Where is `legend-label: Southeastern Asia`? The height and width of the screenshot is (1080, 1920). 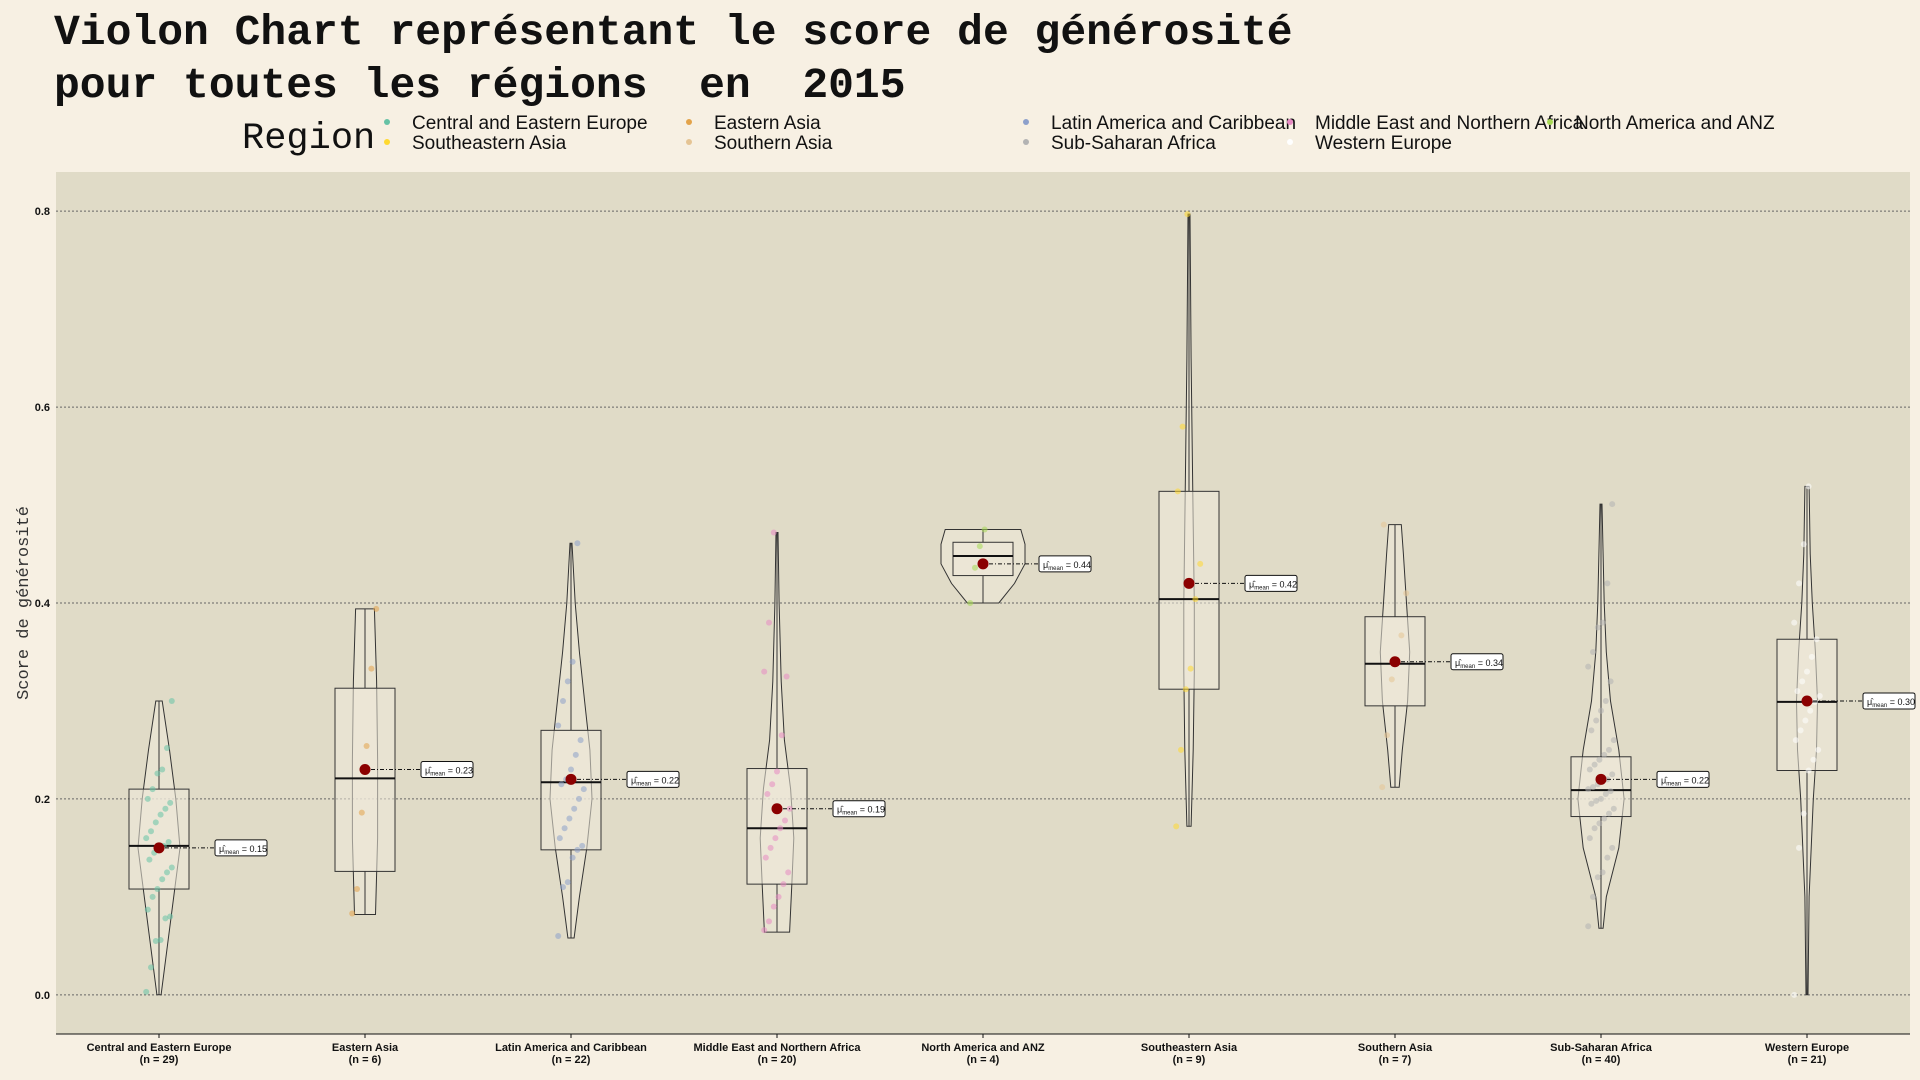
legend-label: Southeastern Asia is located at coordinates (489, 143).